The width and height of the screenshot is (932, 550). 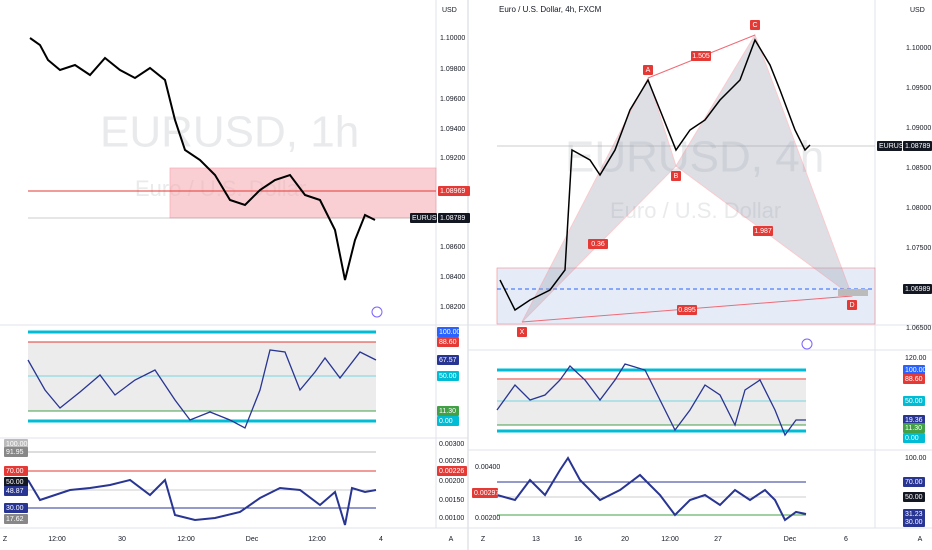 I want to click on osc-label: 120.00, so click(x=916, y=358).